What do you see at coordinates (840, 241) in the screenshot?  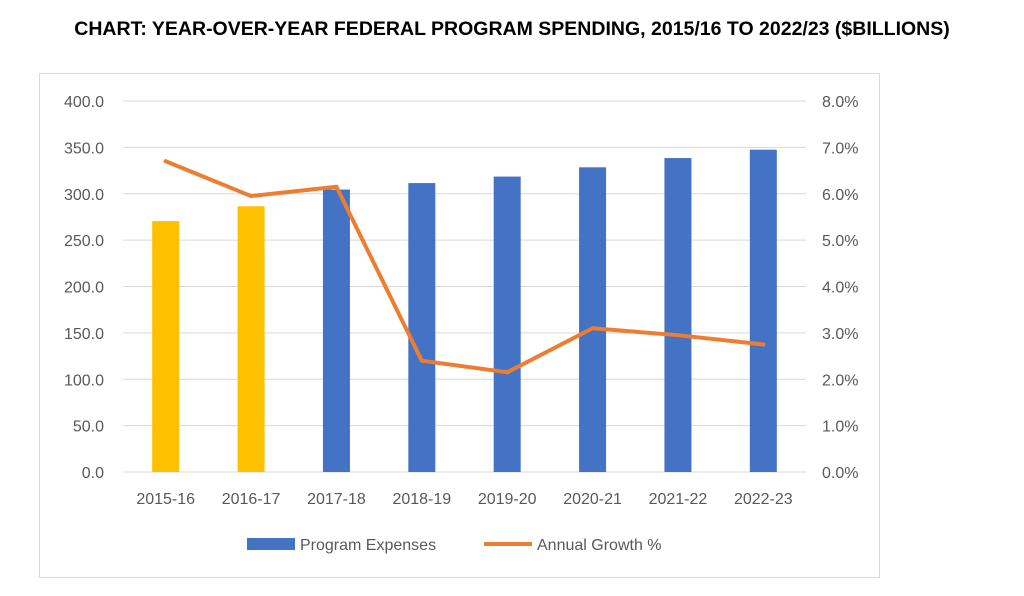 I see `y-right-tick-label: 5.0%` at bounding box center [840, 241].